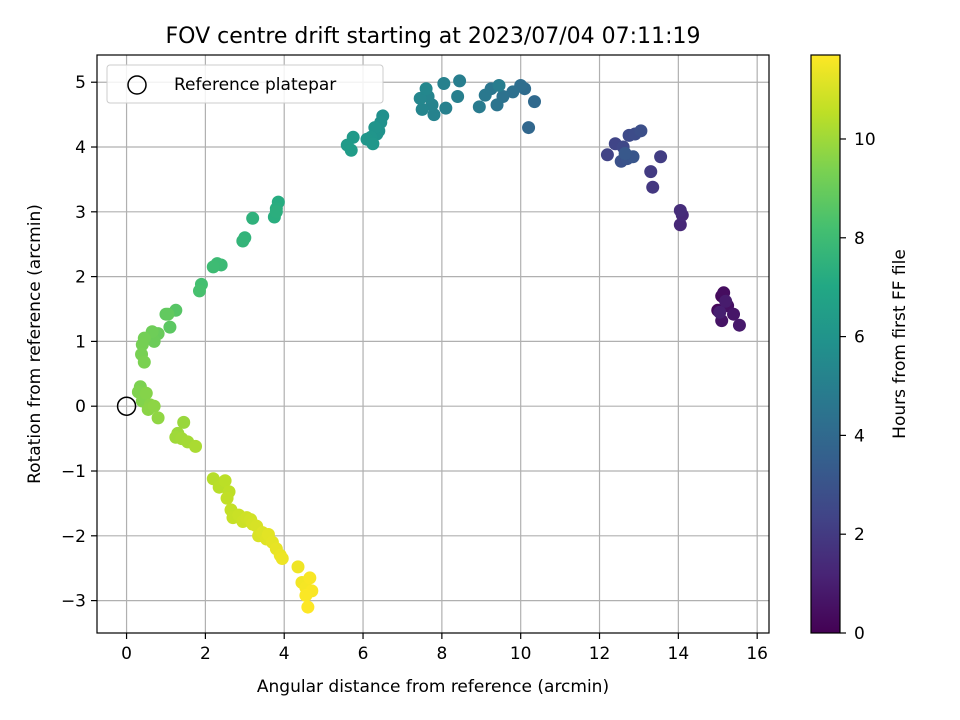 The image size is (960, 720). What do you see at coordinates (900, 344) in the screenshot?
I see `colorbar-label: Hours from first FF file` at bounding box center [900, 344].